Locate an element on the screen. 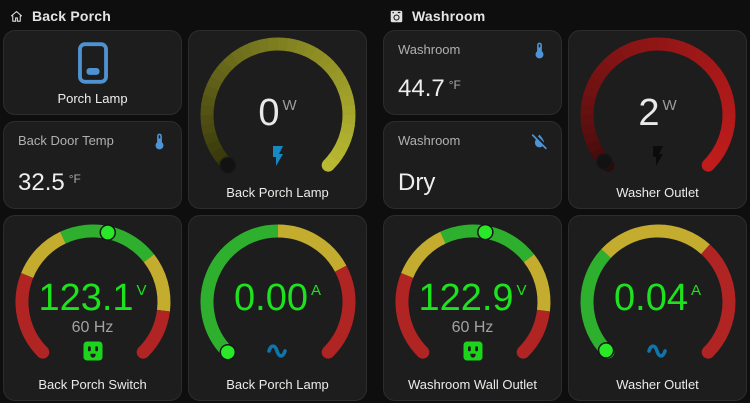 This screenshot has height=403, width=750. washing-machine-icon is located at coordinates (396, 16).